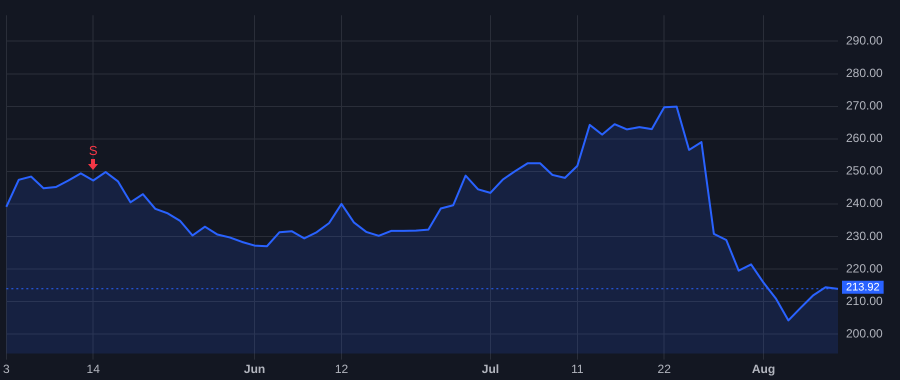 Image resolution: width=900 pixels, height=380 pixels. Describe the element at coordinates (341, 369) in the screenshot. I see `x-tick-label: 12` at that location.